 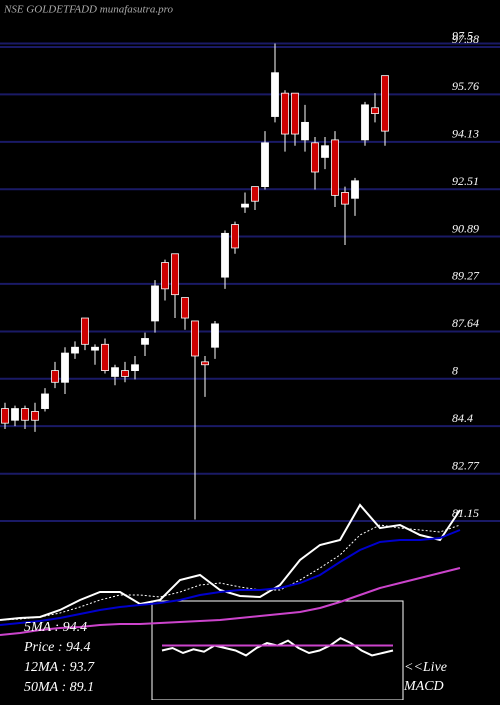 I want to click on chart-title: NSE GOLDETFADD munafasutra.pro, so click(x=88, y=10).